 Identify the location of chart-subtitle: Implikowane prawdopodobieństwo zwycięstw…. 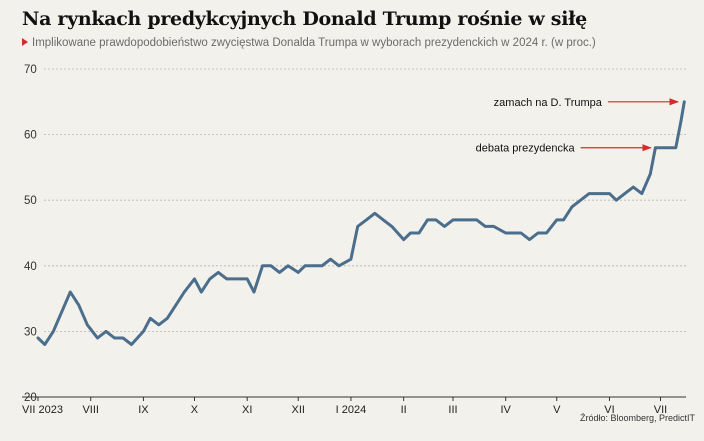
(309, 43).